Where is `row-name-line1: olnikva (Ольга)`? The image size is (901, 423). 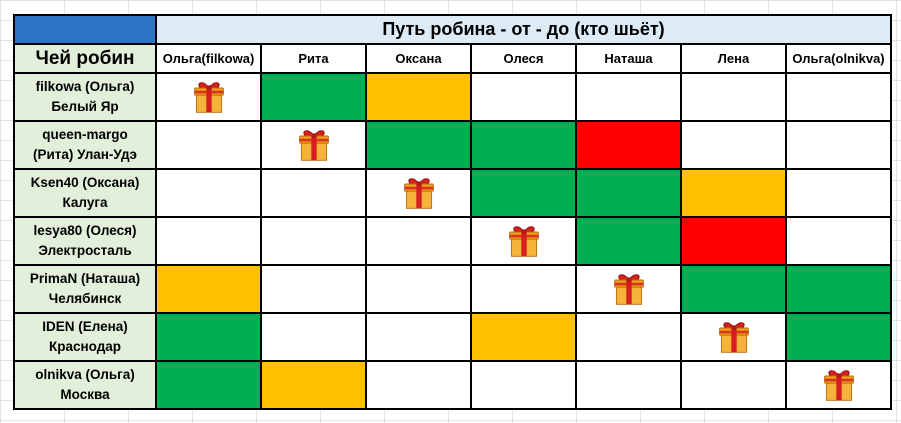
row-name-line1: olnikva (Ольга) is located at coordinates (85, 374).